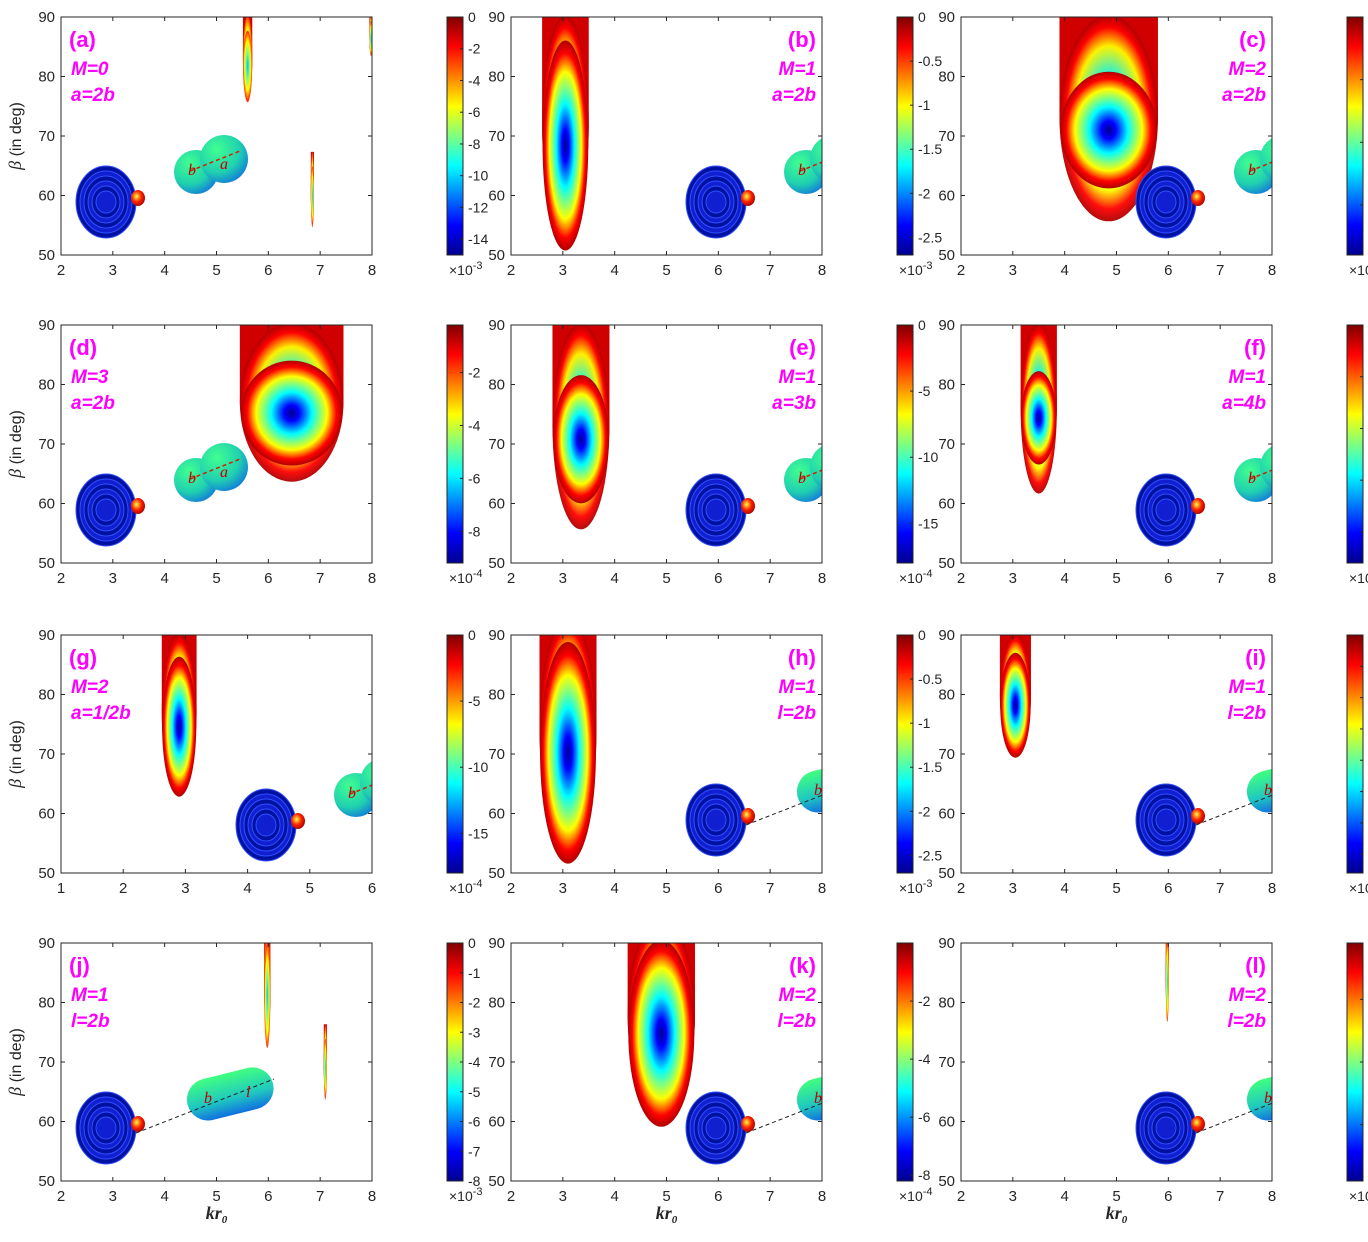 This screenshot has width=1368, height=1242. Describe the element at coordinates (474, 701) in the screenshot. I see `colorbar-tick-label: -5` at that location.